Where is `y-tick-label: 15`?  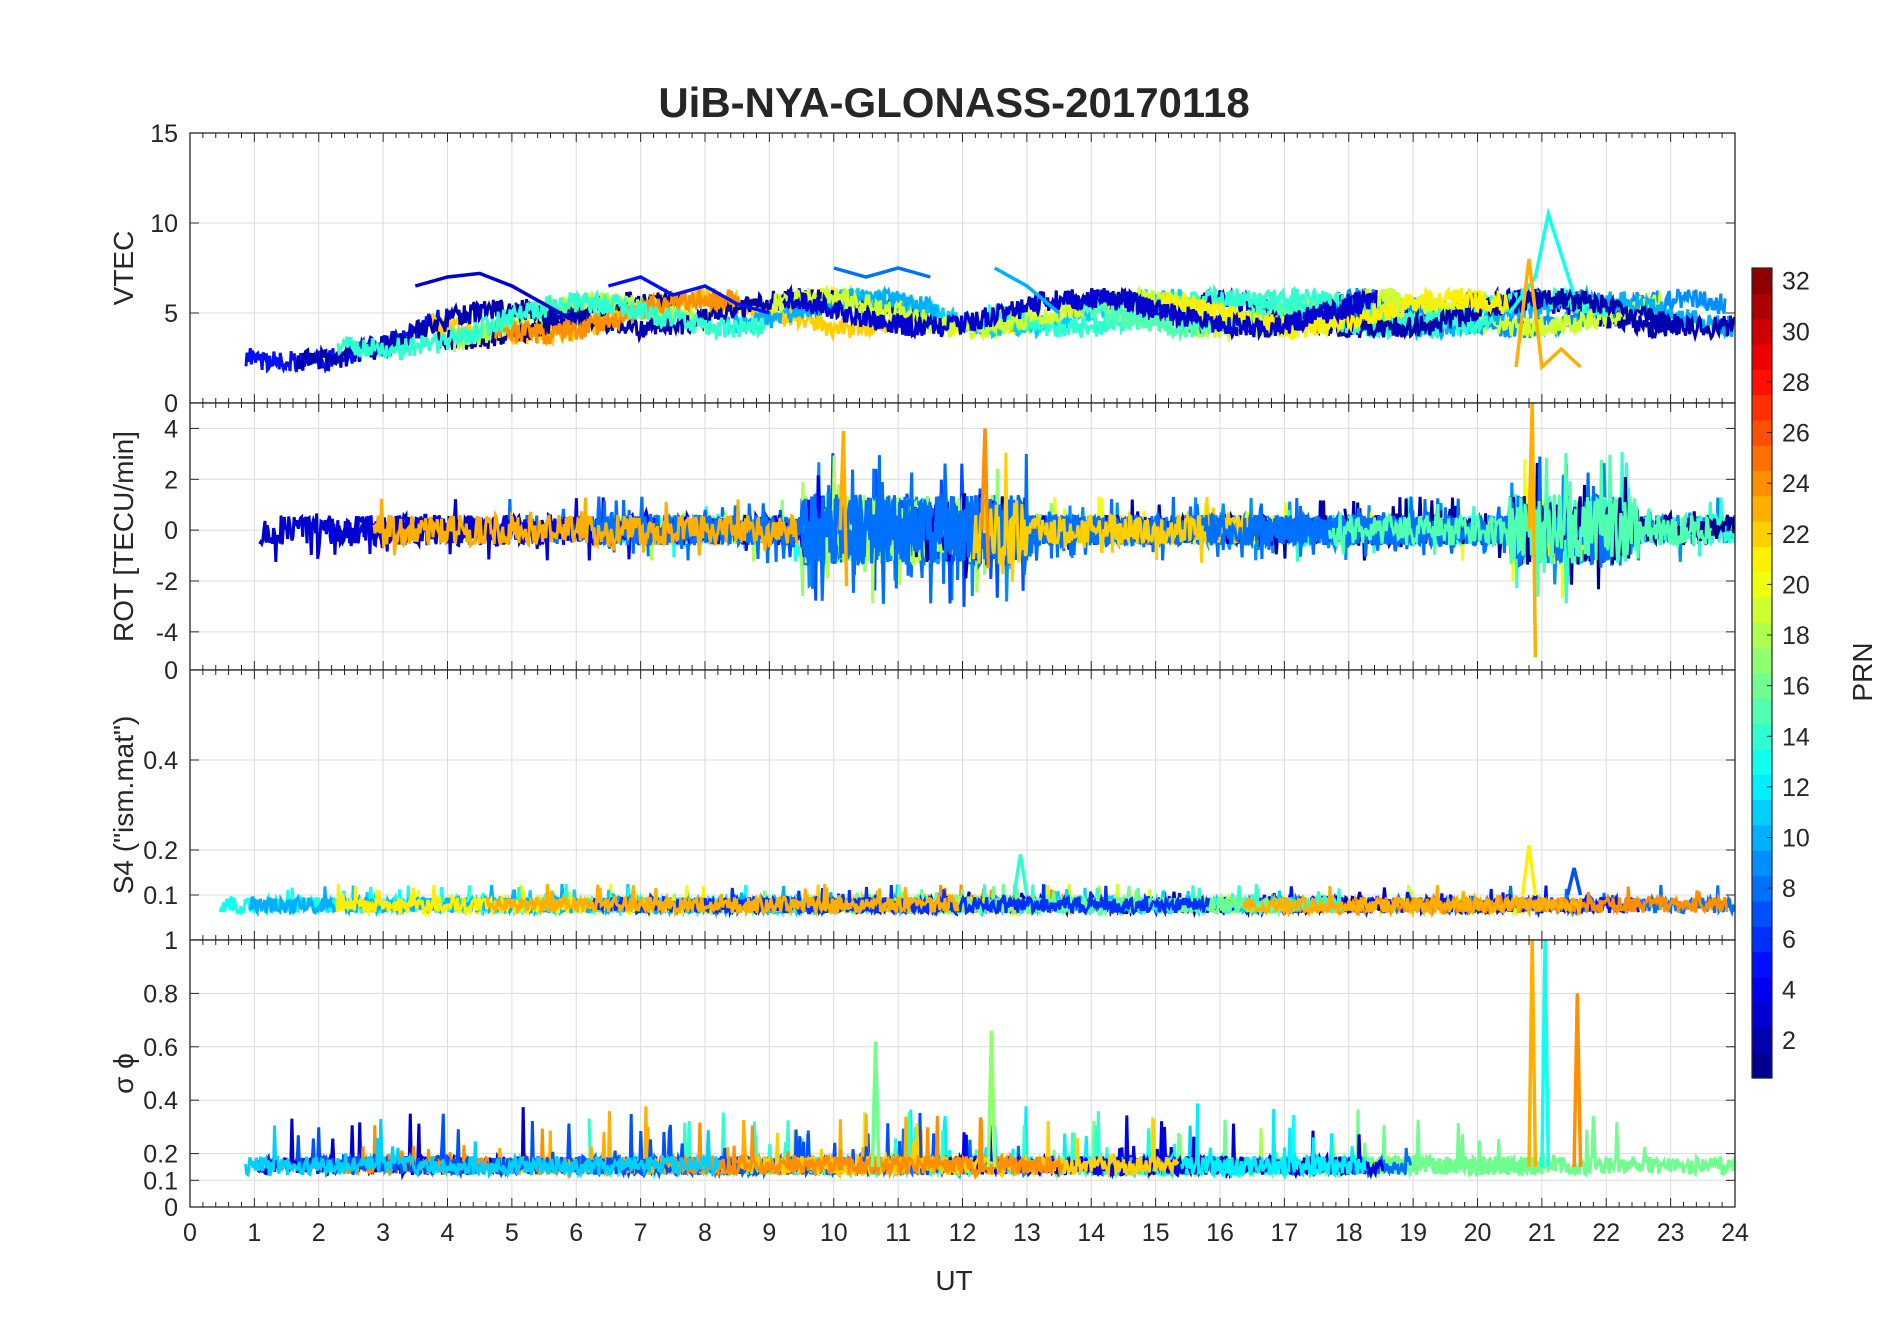
y-tick-label: 15 is located at coordinates (164, 134).